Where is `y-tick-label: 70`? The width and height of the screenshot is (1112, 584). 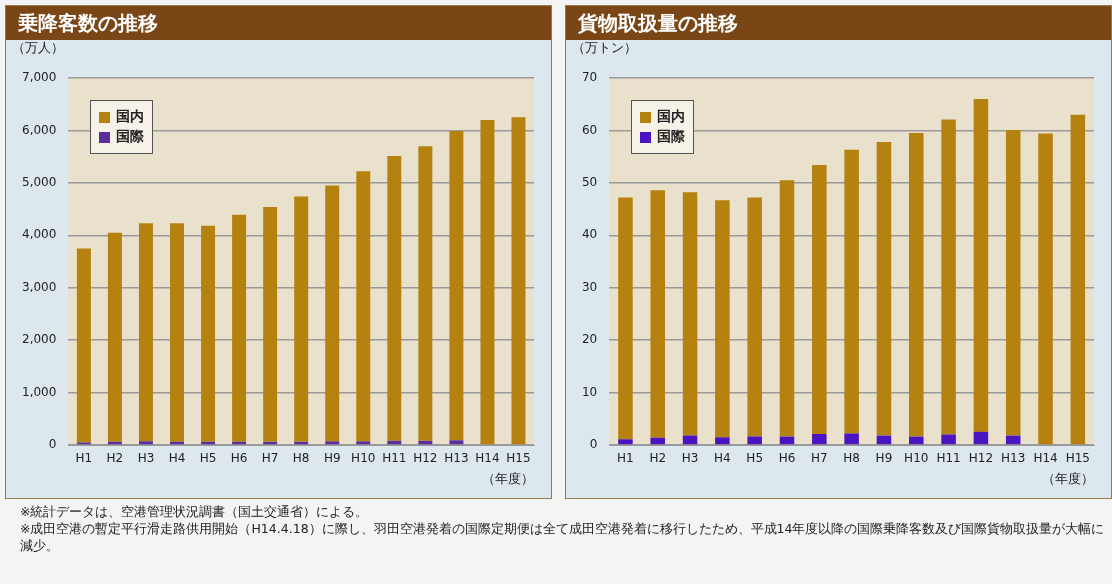 y-tick-label: 70 is located at coordinates (589, 77).